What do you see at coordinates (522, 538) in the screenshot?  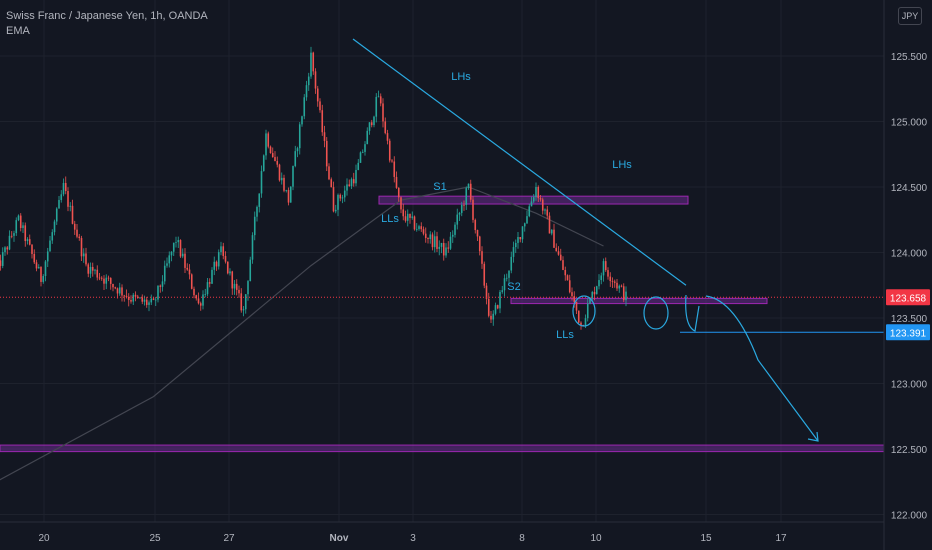 I see `x-tick-label: 8` at bounding box center [522, 538].